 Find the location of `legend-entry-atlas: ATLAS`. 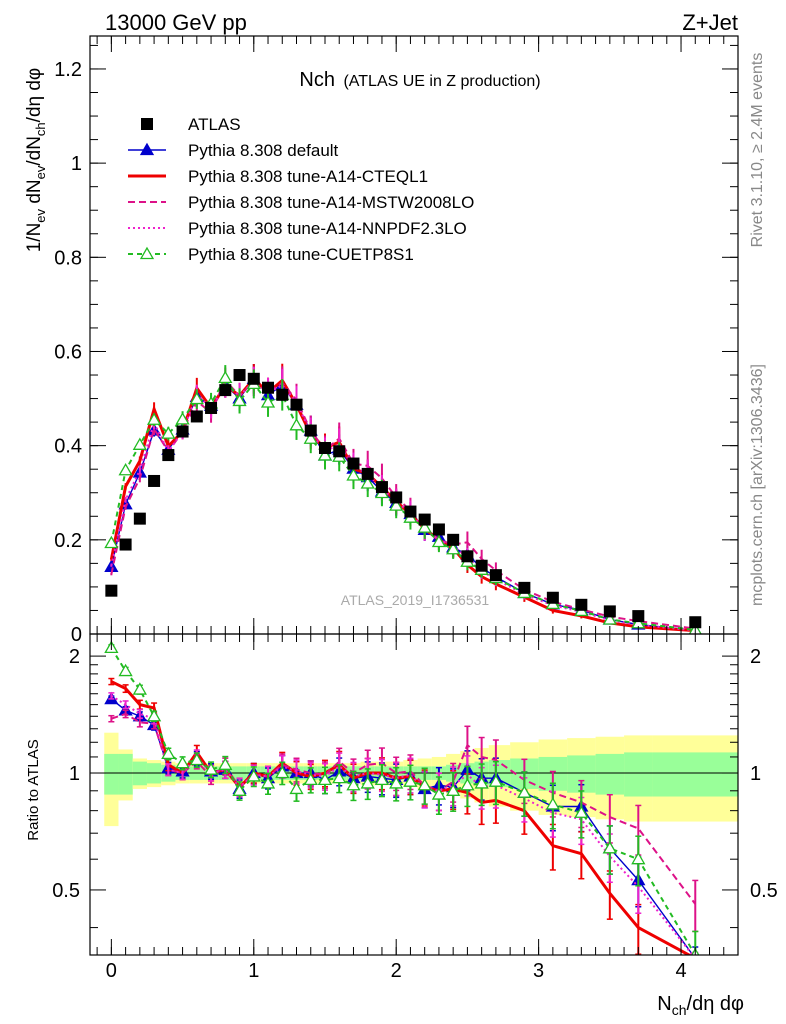

legend-entry-atlas: ATLAS is located at coordinates (191, 124).